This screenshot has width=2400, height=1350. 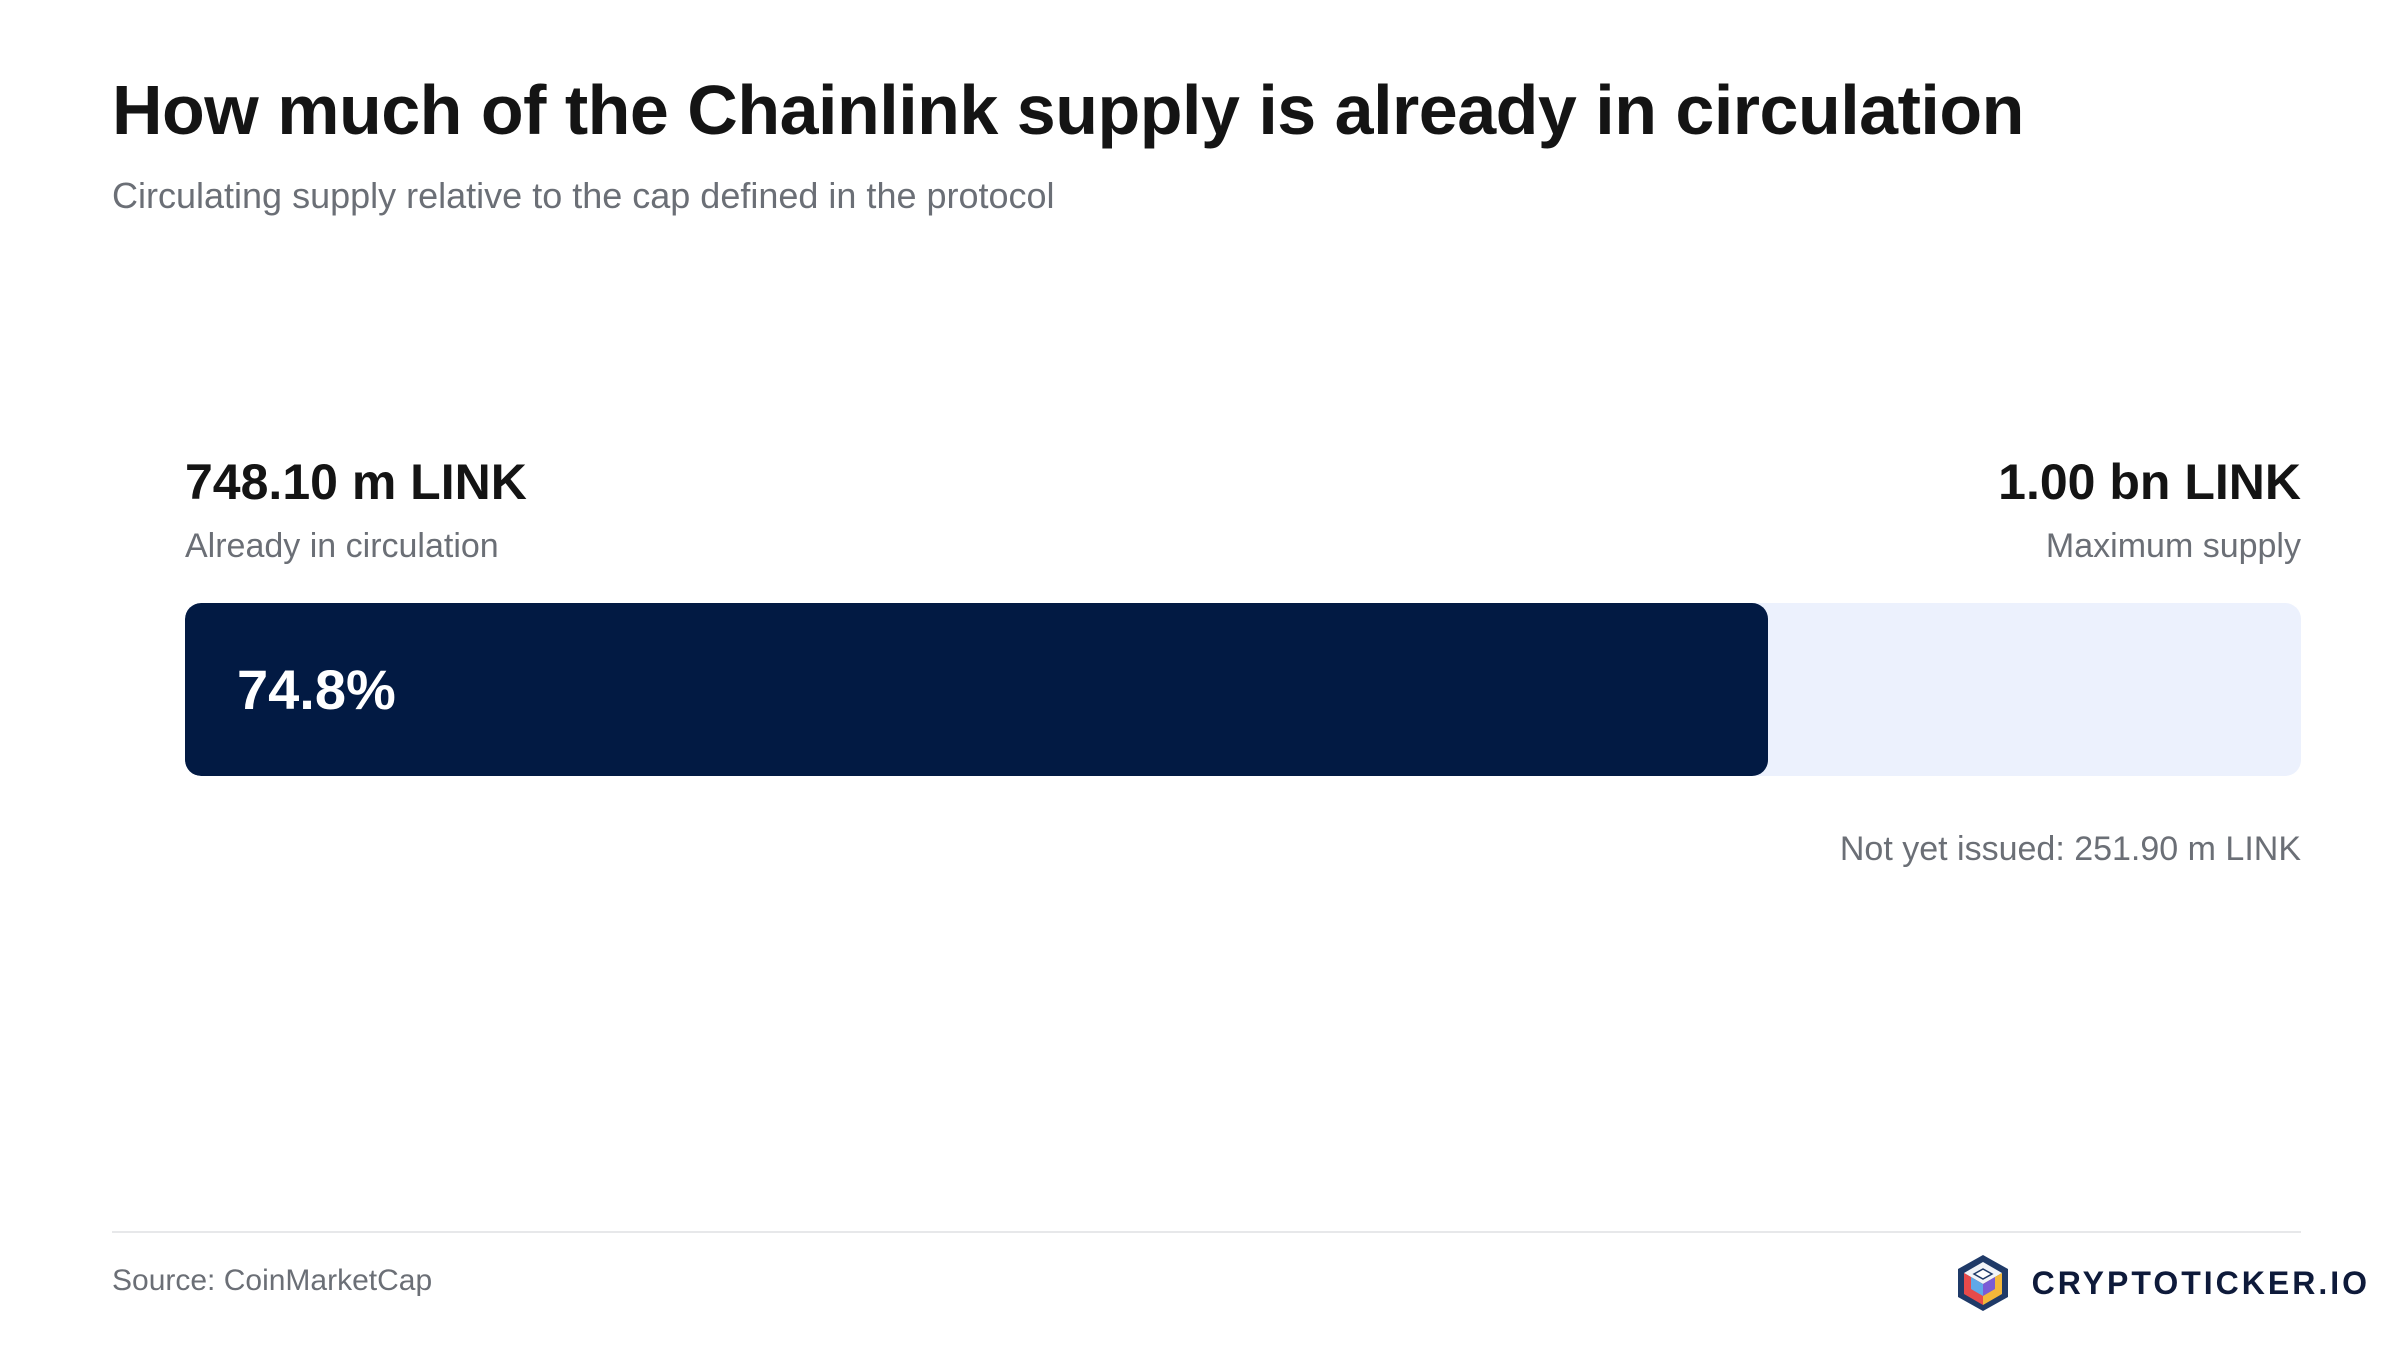 I want to click on brand: CRYPTOTICKER.IO, so click(x=2161, y=1283).